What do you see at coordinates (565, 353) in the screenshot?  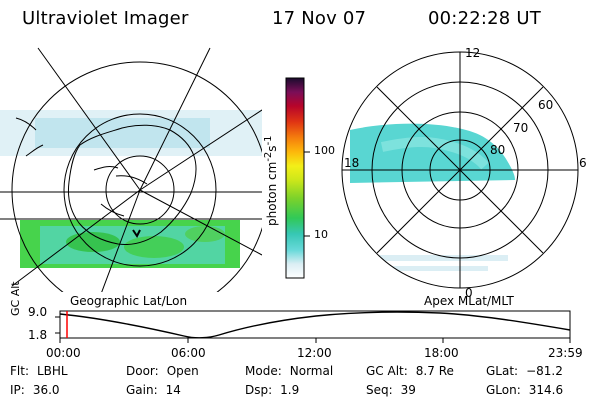 I see `time-tick-2359: 23:59` at bounding box center [565, 353].